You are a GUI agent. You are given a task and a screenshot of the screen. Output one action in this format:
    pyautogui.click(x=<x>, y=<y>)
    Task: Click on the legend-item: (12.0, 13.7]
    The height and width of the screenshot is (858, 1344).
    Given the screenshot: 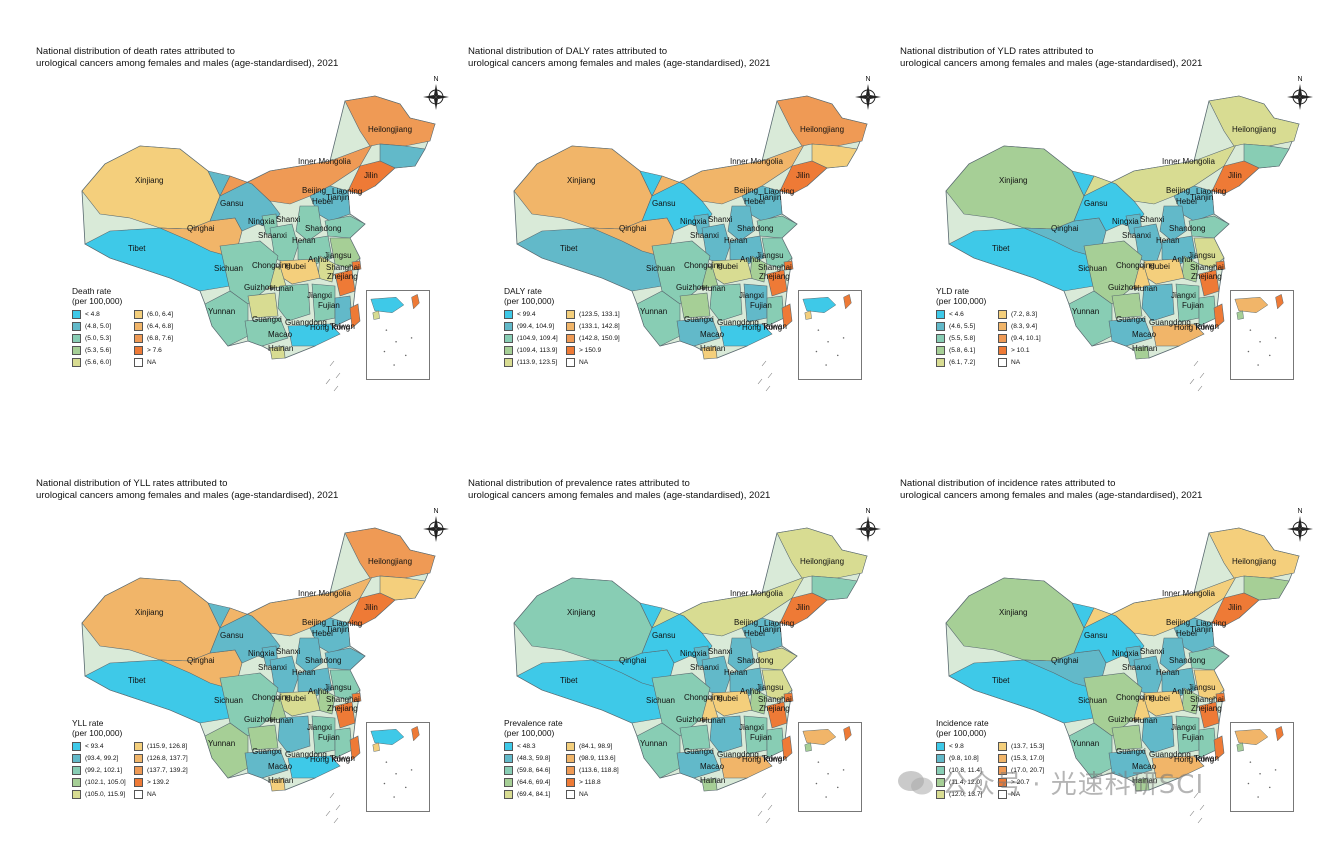 What is the action you would take?
    pyautogui.click(x=967, y=794)
    